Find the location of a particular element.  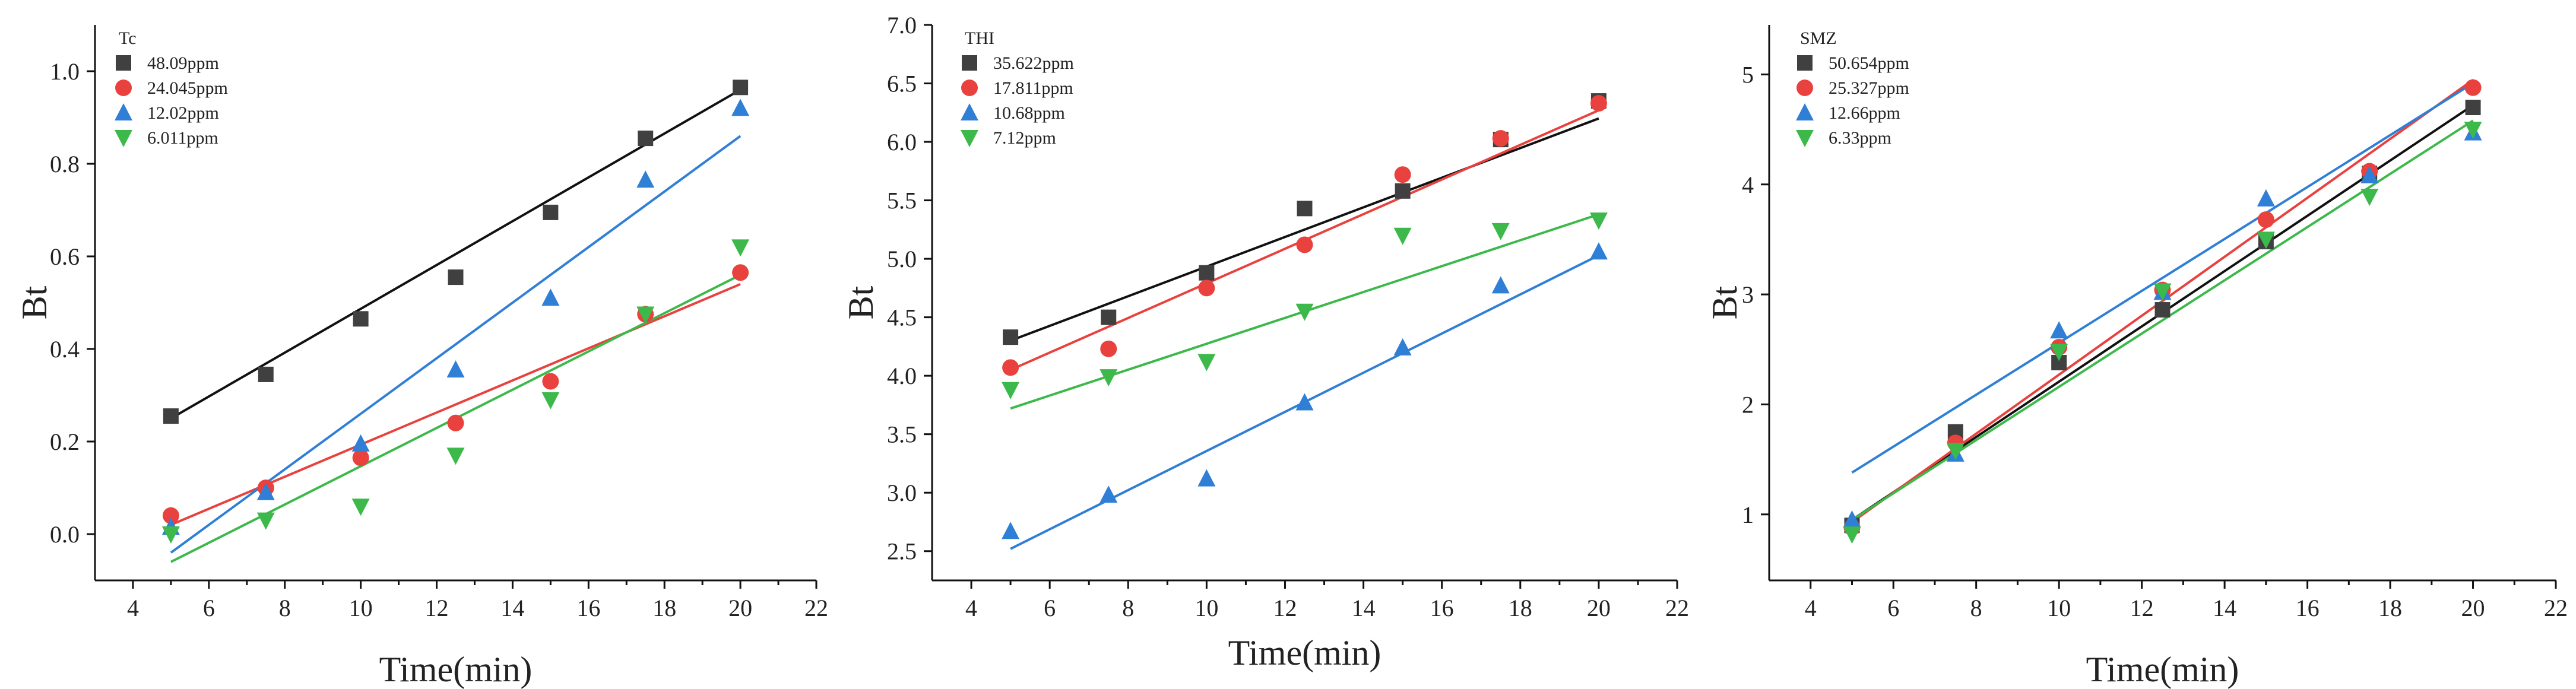

y-tick-label: 0.2 is located at coordinates (65, 441).